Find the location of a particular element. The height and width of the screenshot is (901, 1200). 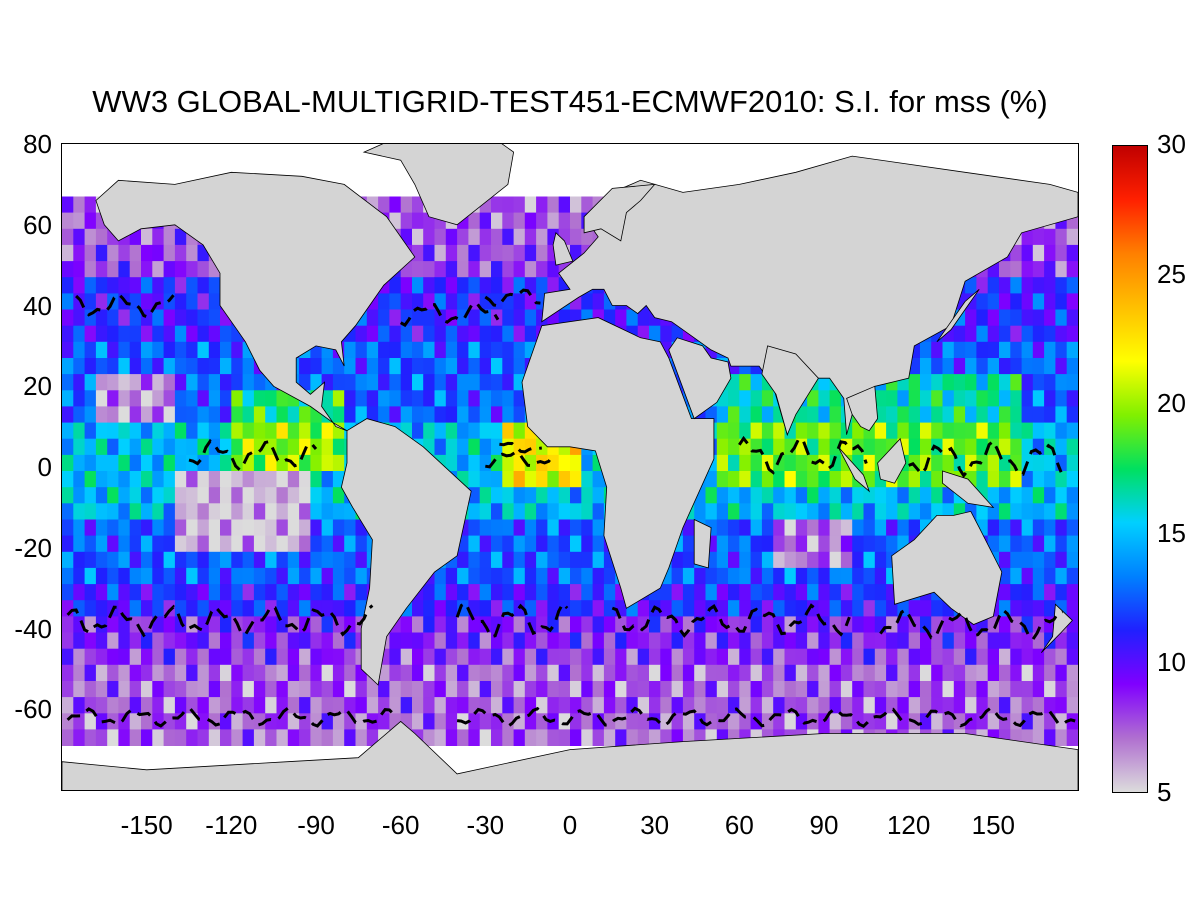

colorbar-tick-label: 5 is located at coordinates (1164, 792).